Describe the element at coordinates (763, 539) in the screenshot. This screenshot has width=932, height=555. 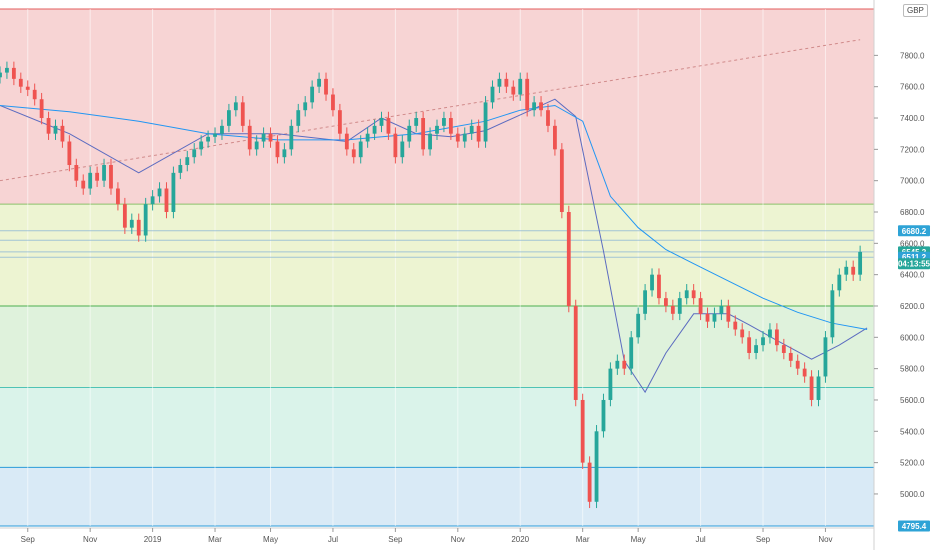
I see `time-tick-label-12: Sep` at that location.